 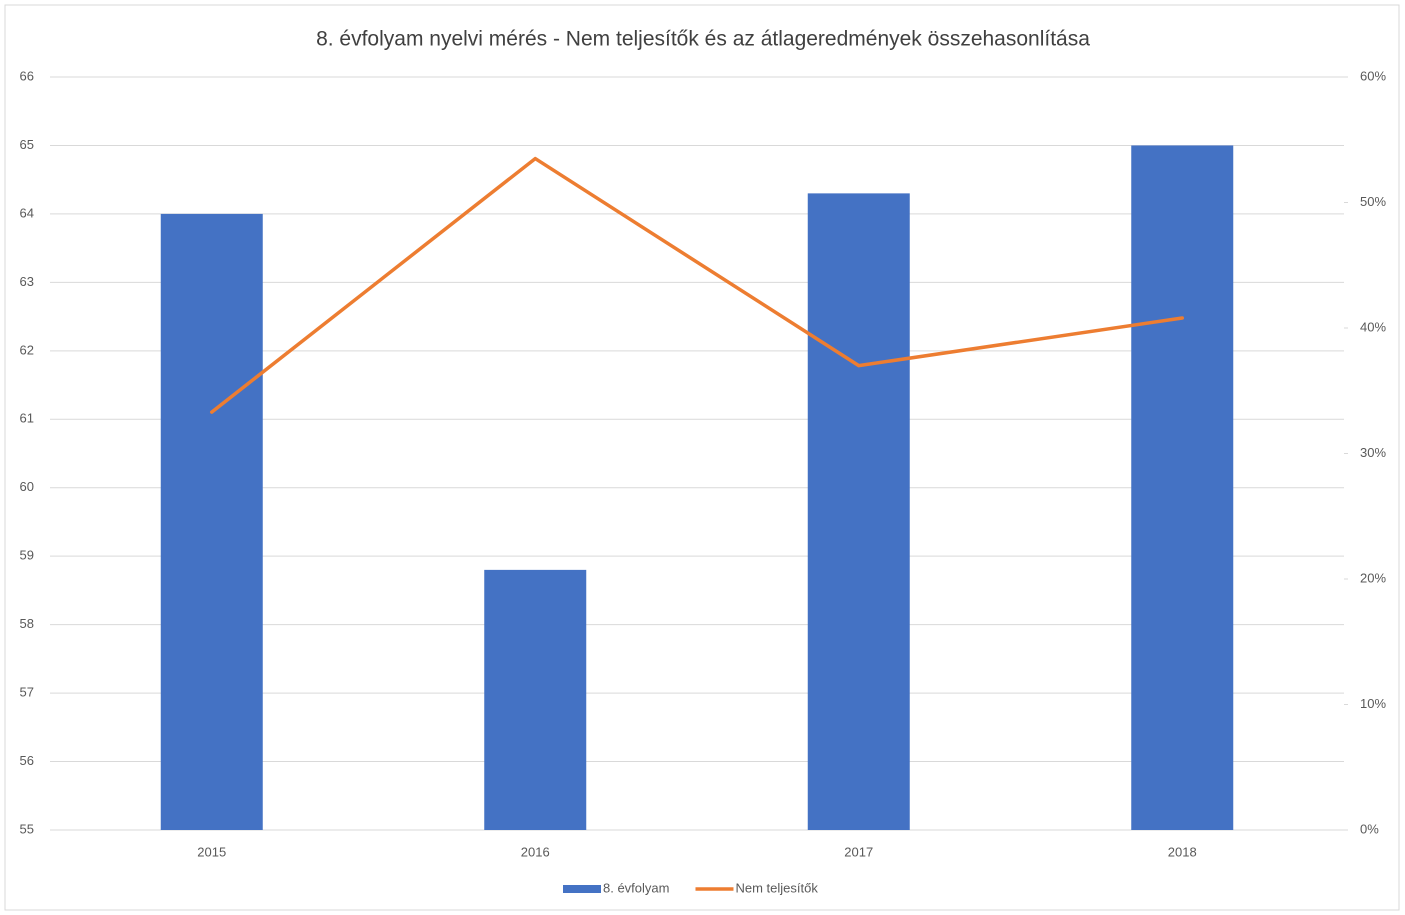 What do you see at coordinates (27, 418) in the screenshot?
I see `y-tick-label: 61` at bounding box center [27, 418].